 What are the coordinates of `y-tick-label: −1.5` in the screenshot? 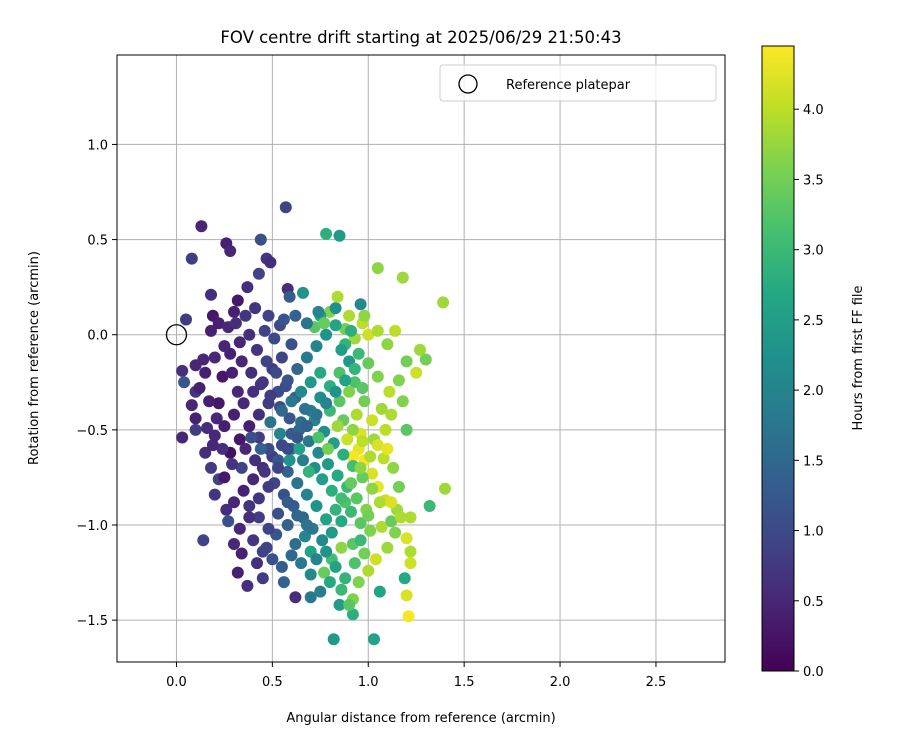 It's located at (92, 621).